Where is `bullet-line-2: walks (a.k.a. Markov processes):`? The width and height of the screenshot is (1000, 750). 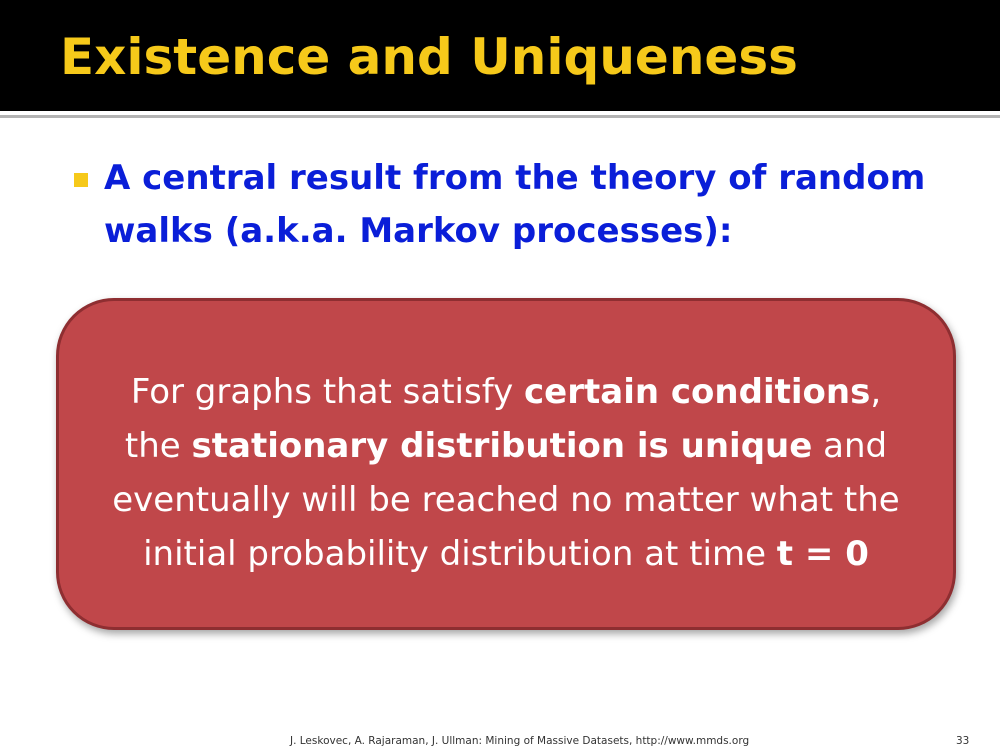
bullet-line-2: walks (a.k.a. Markov processes): is located at coordinates (418, 231).